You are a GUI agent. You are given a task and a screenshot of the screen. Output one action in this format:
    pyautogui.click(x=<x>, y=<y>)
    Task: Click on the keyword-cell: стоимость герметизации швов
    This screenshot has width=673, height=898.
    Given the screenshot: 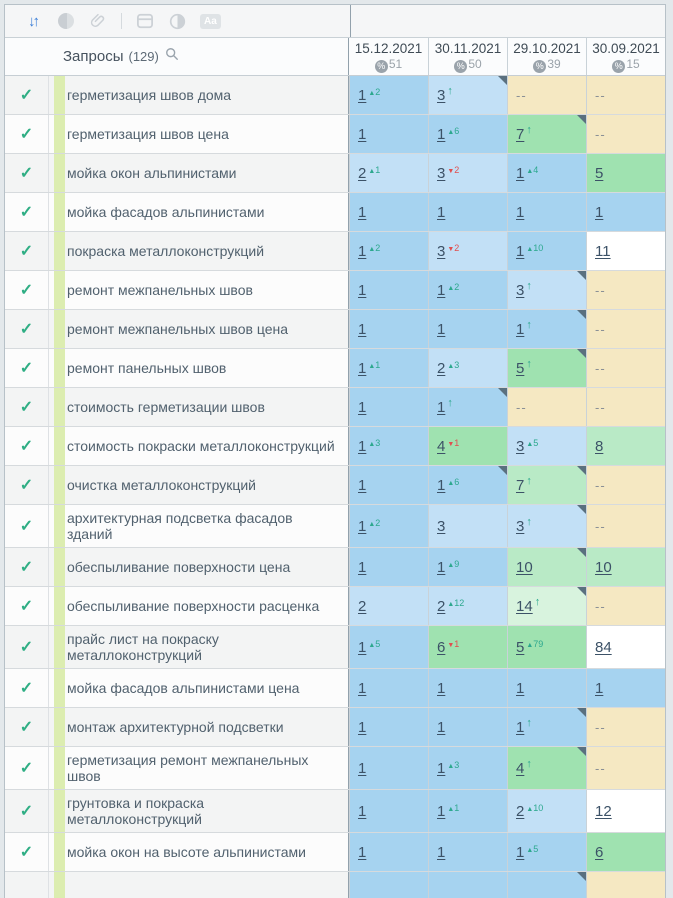 What is the action you would take?
    pyautogui.click(x=199, y=407)
    